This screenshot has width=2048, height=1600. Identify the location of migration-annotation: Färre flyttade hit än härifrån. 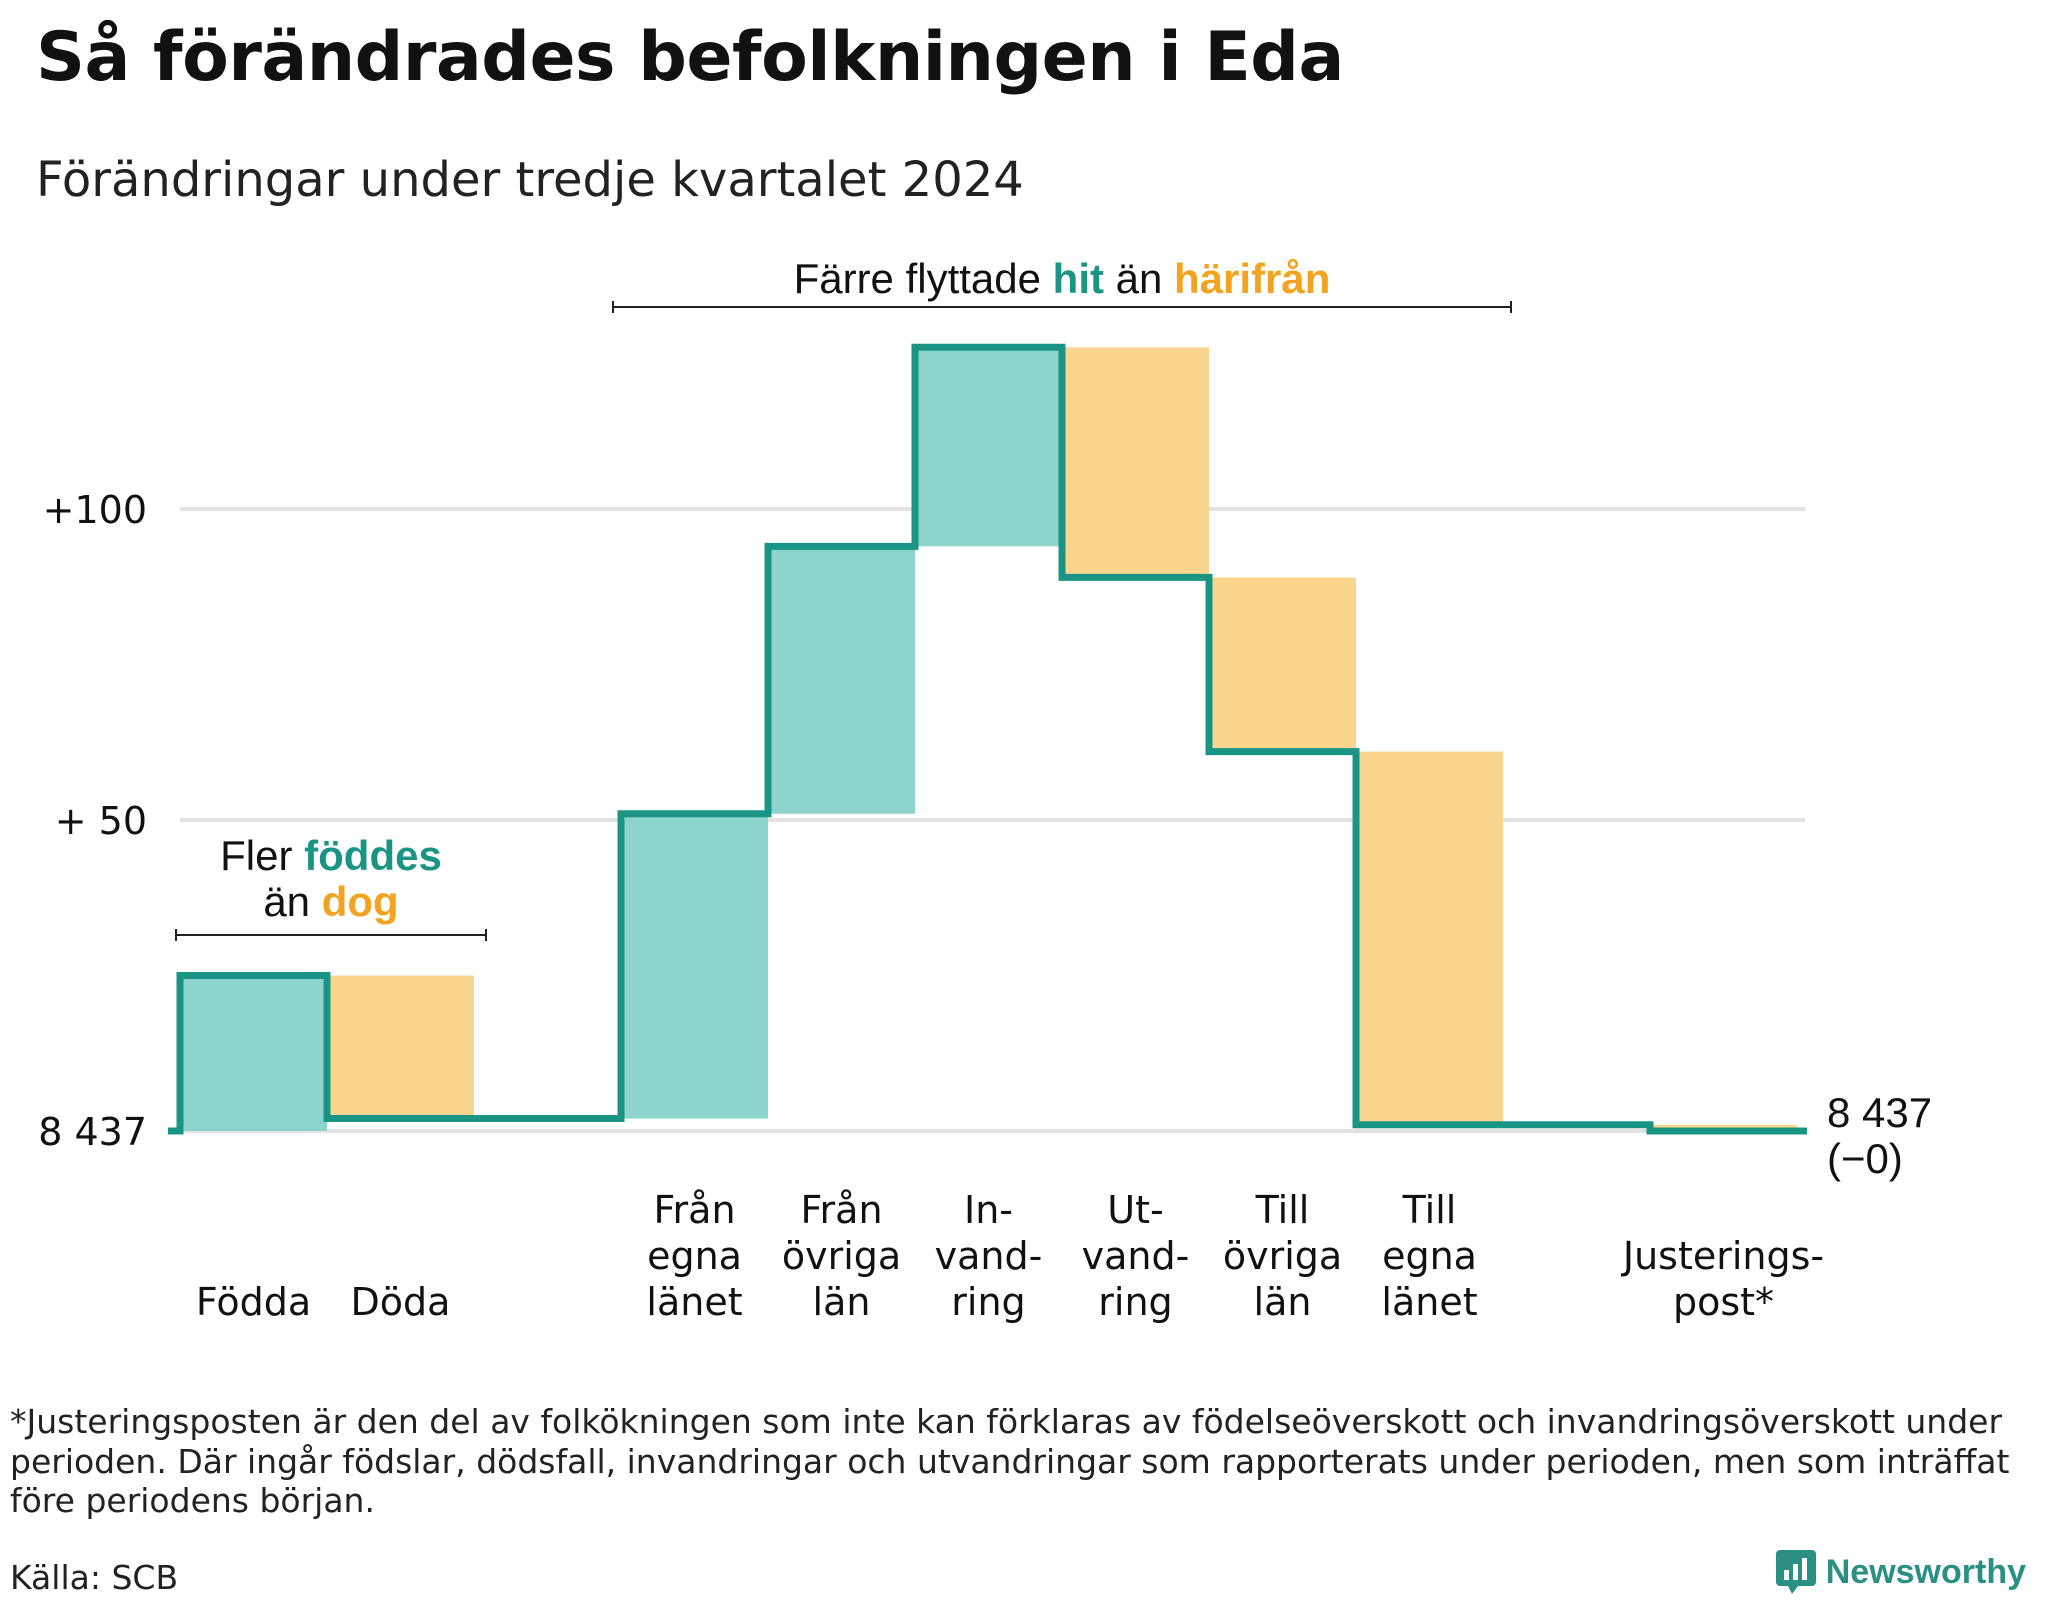
(1062, 278).